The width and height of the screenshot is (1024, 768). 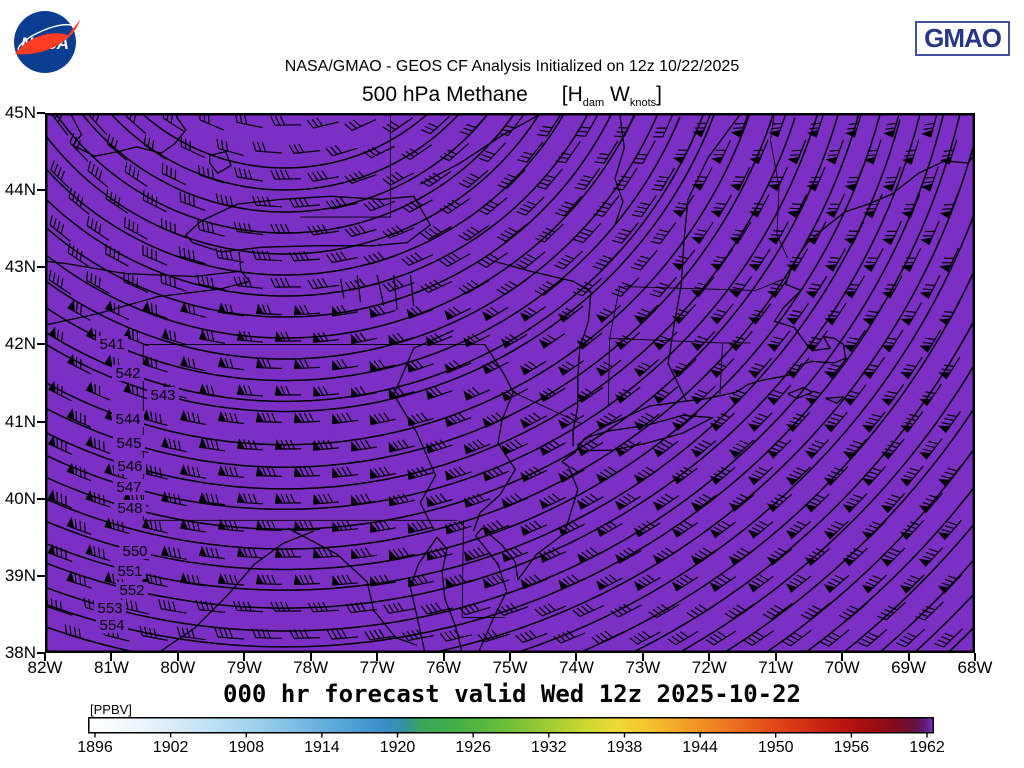 I want to click on colorbar-tick-label: 1902, so click(x=170, y=747).